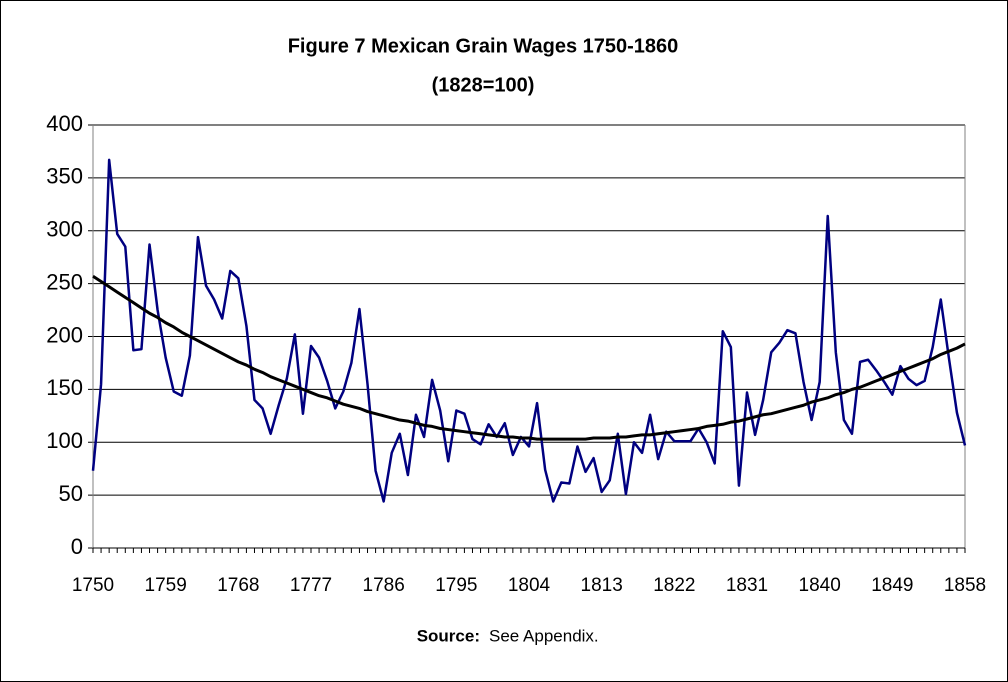 This screenshot has width=1008, height=682. I want to click on y-tick-label: 100, so click(64, 440).